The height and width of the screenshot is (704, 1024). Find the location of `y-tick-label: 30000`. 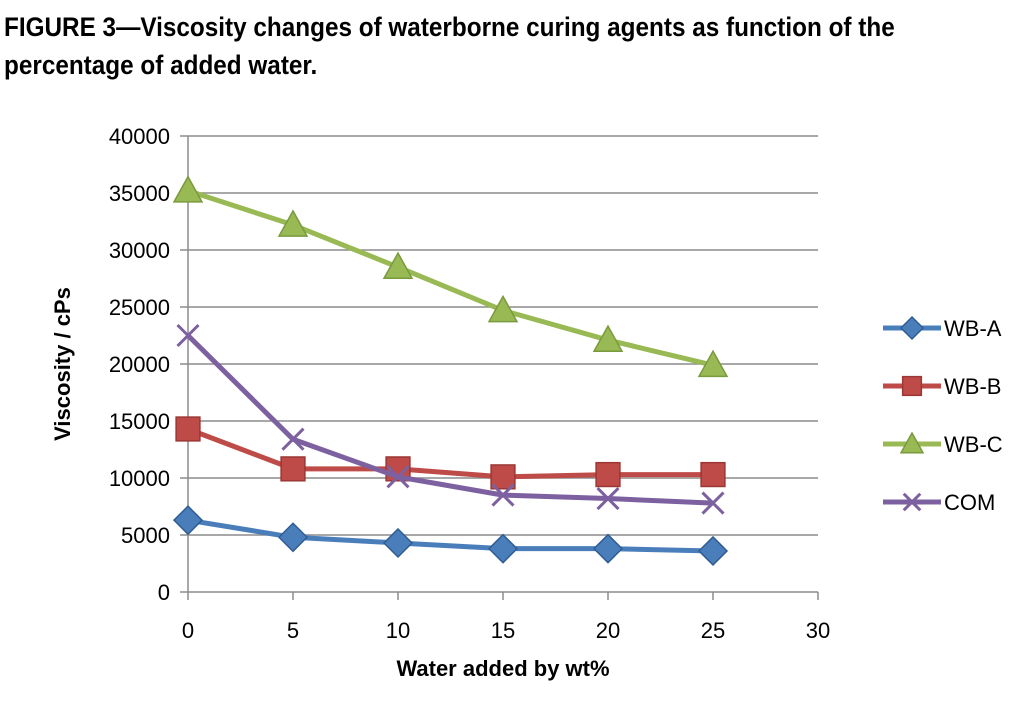

y-tick-label: 30000 is located at coordinates (139, 250).